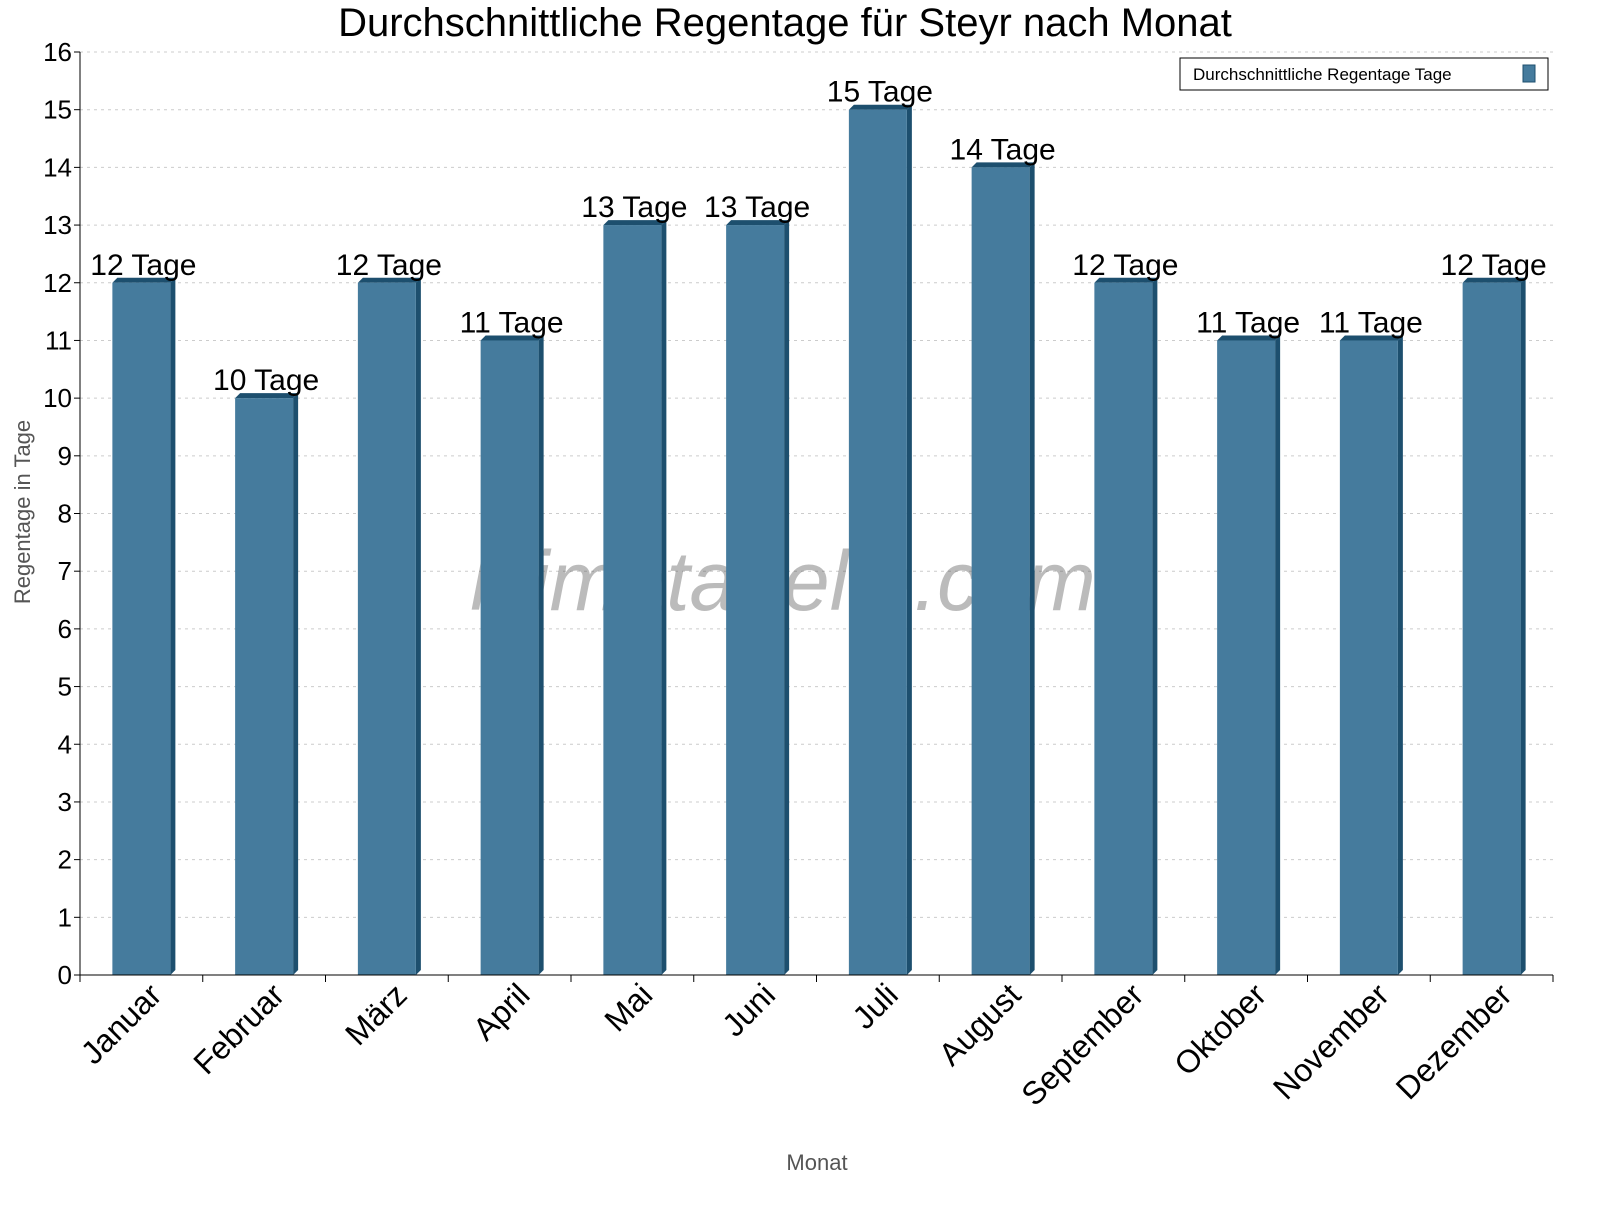  I want to click on x-tick-label: Juni, so click(748, 1009).